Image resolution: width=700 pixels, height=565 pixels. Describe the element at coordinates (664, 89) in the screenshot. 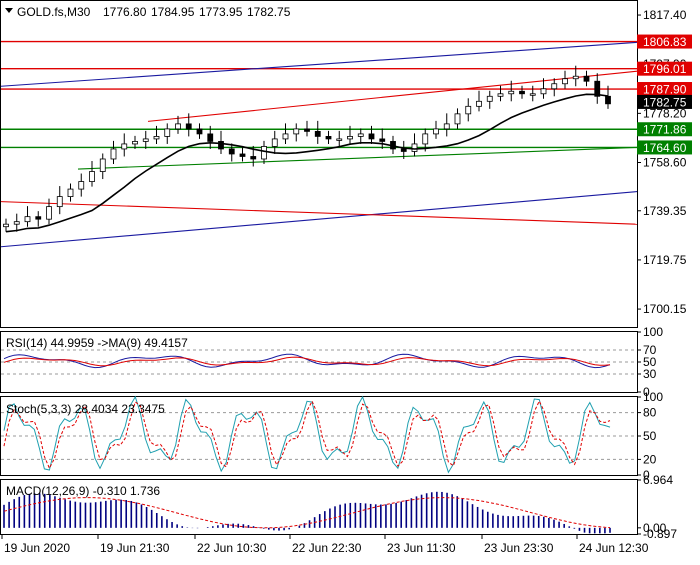

I see `level-tag-3: 1787.90` at that location.